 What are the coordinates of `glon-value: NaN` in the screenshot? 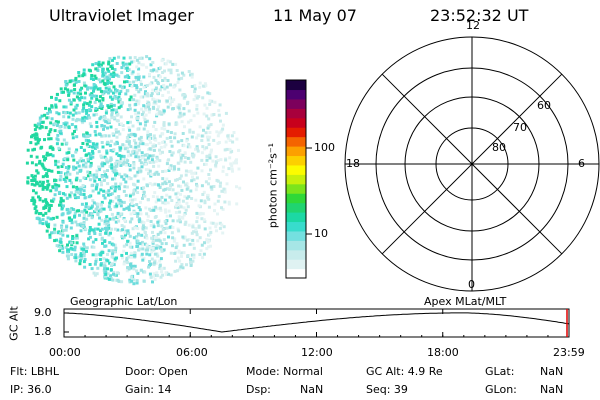 It's located at (552, 389).